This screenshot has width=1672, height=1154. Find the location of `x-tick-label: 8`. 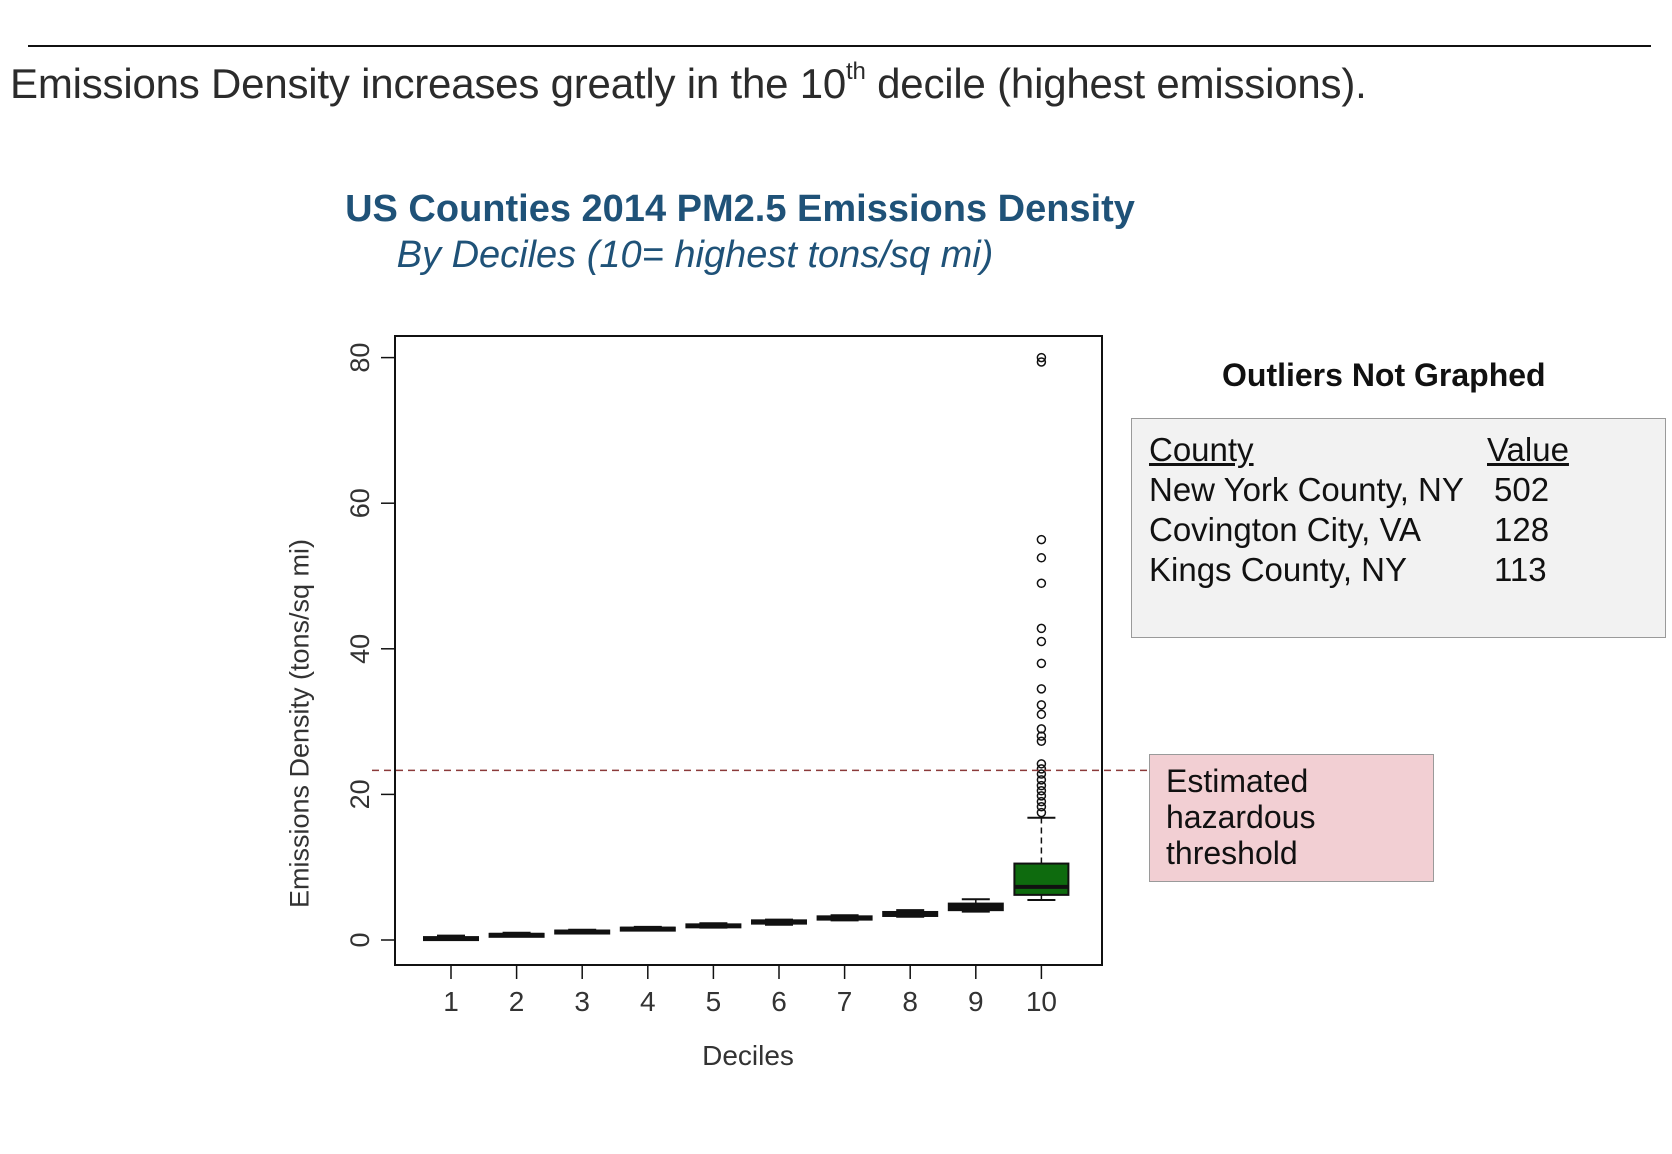

x-tick-label: 8 is located at coordinates (910, 1001).